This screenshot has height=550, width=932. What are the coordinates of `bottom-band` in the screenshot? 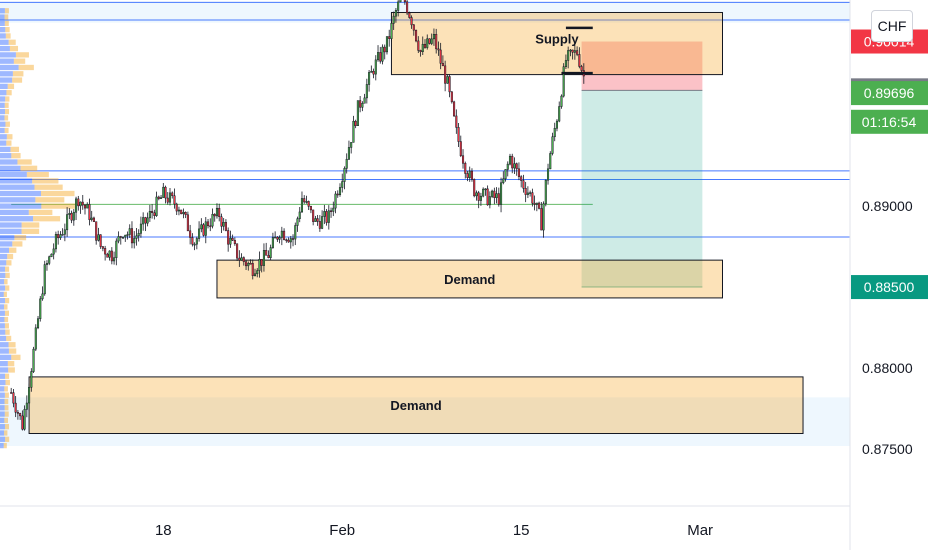 It's located at (425, 421).